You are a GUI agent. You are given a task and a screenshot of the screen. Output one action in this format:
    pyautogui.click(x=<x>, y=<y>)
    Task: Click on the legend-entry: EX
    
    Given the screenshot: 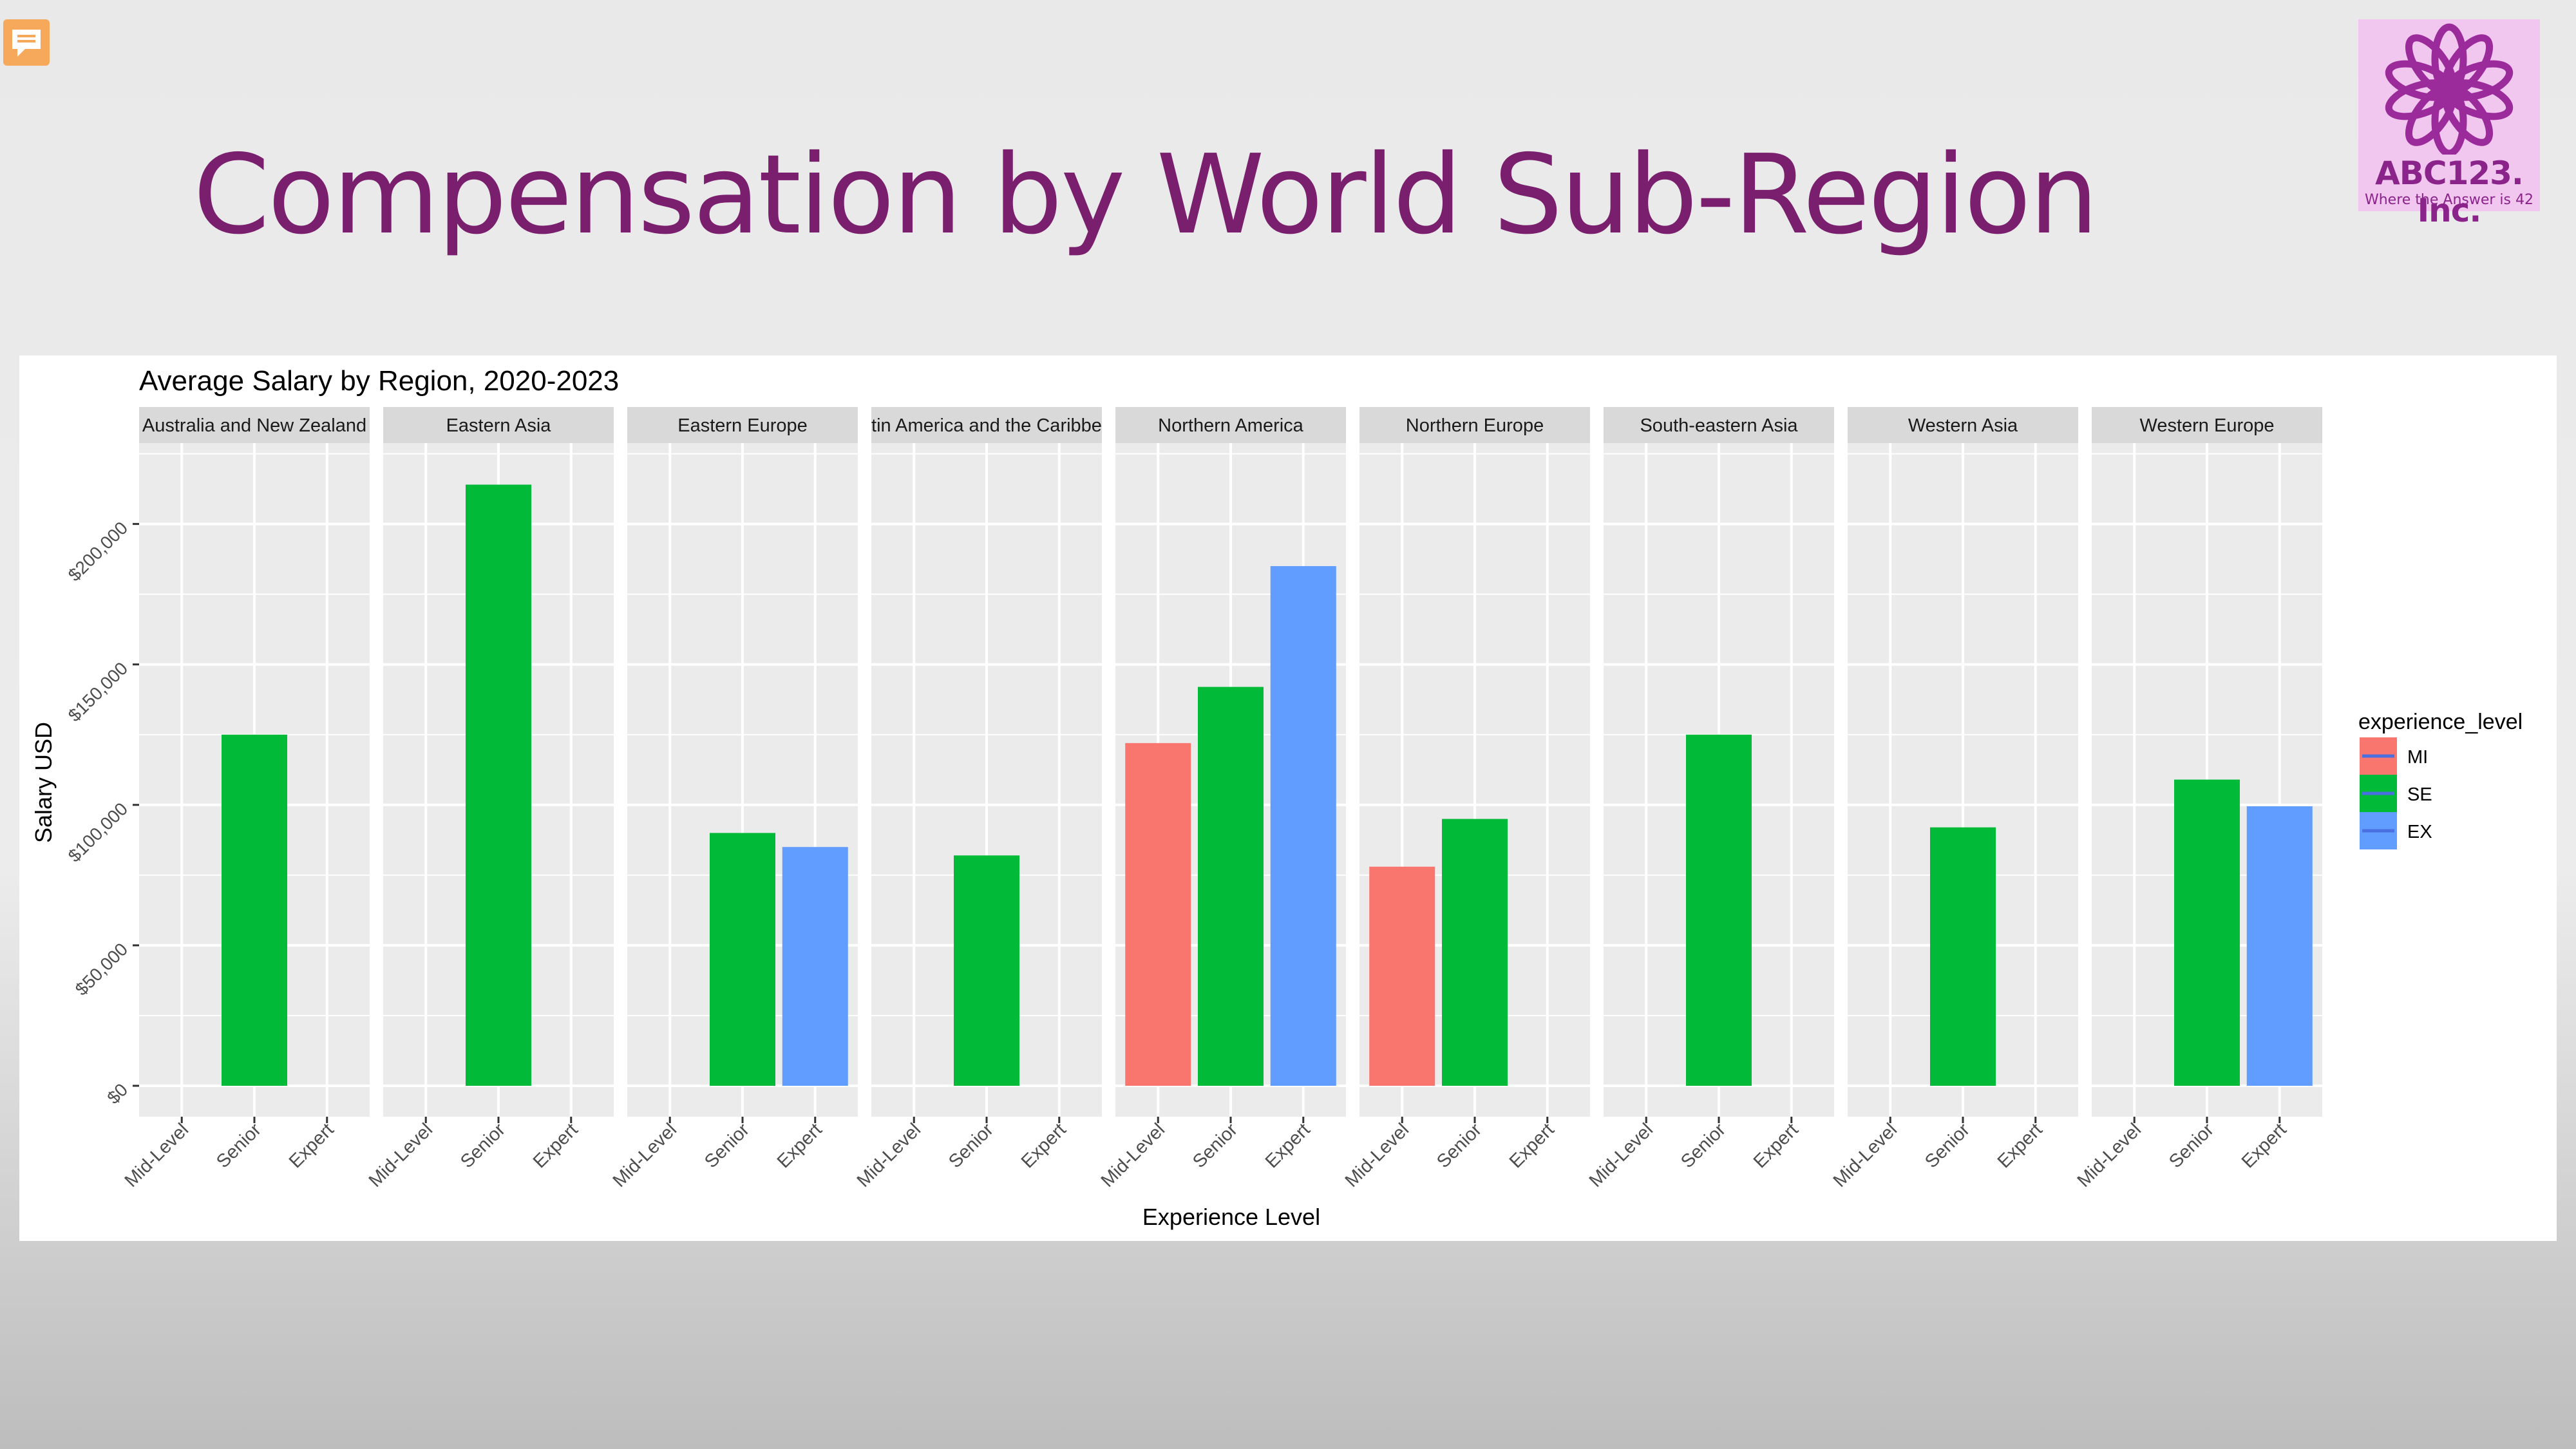 What is the action you would take?
    pyautogui.click(x=2396, y=830)
    